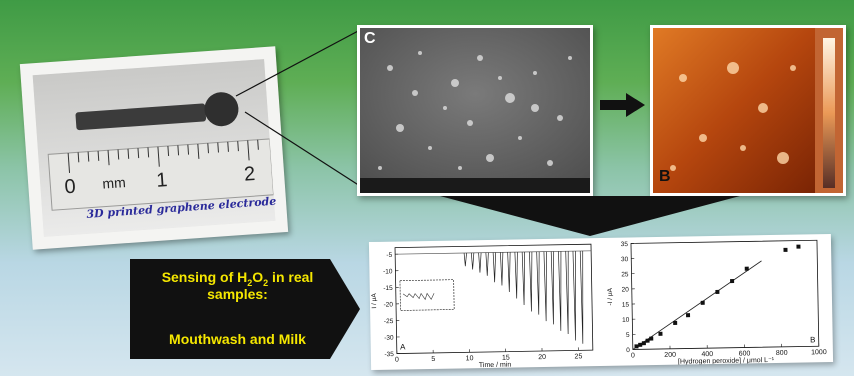  What do you see at coordinates (819, 352) in the screenshot?
I see `chart-b-xtick-label-5: 1000` at bounding box center [819, 352].